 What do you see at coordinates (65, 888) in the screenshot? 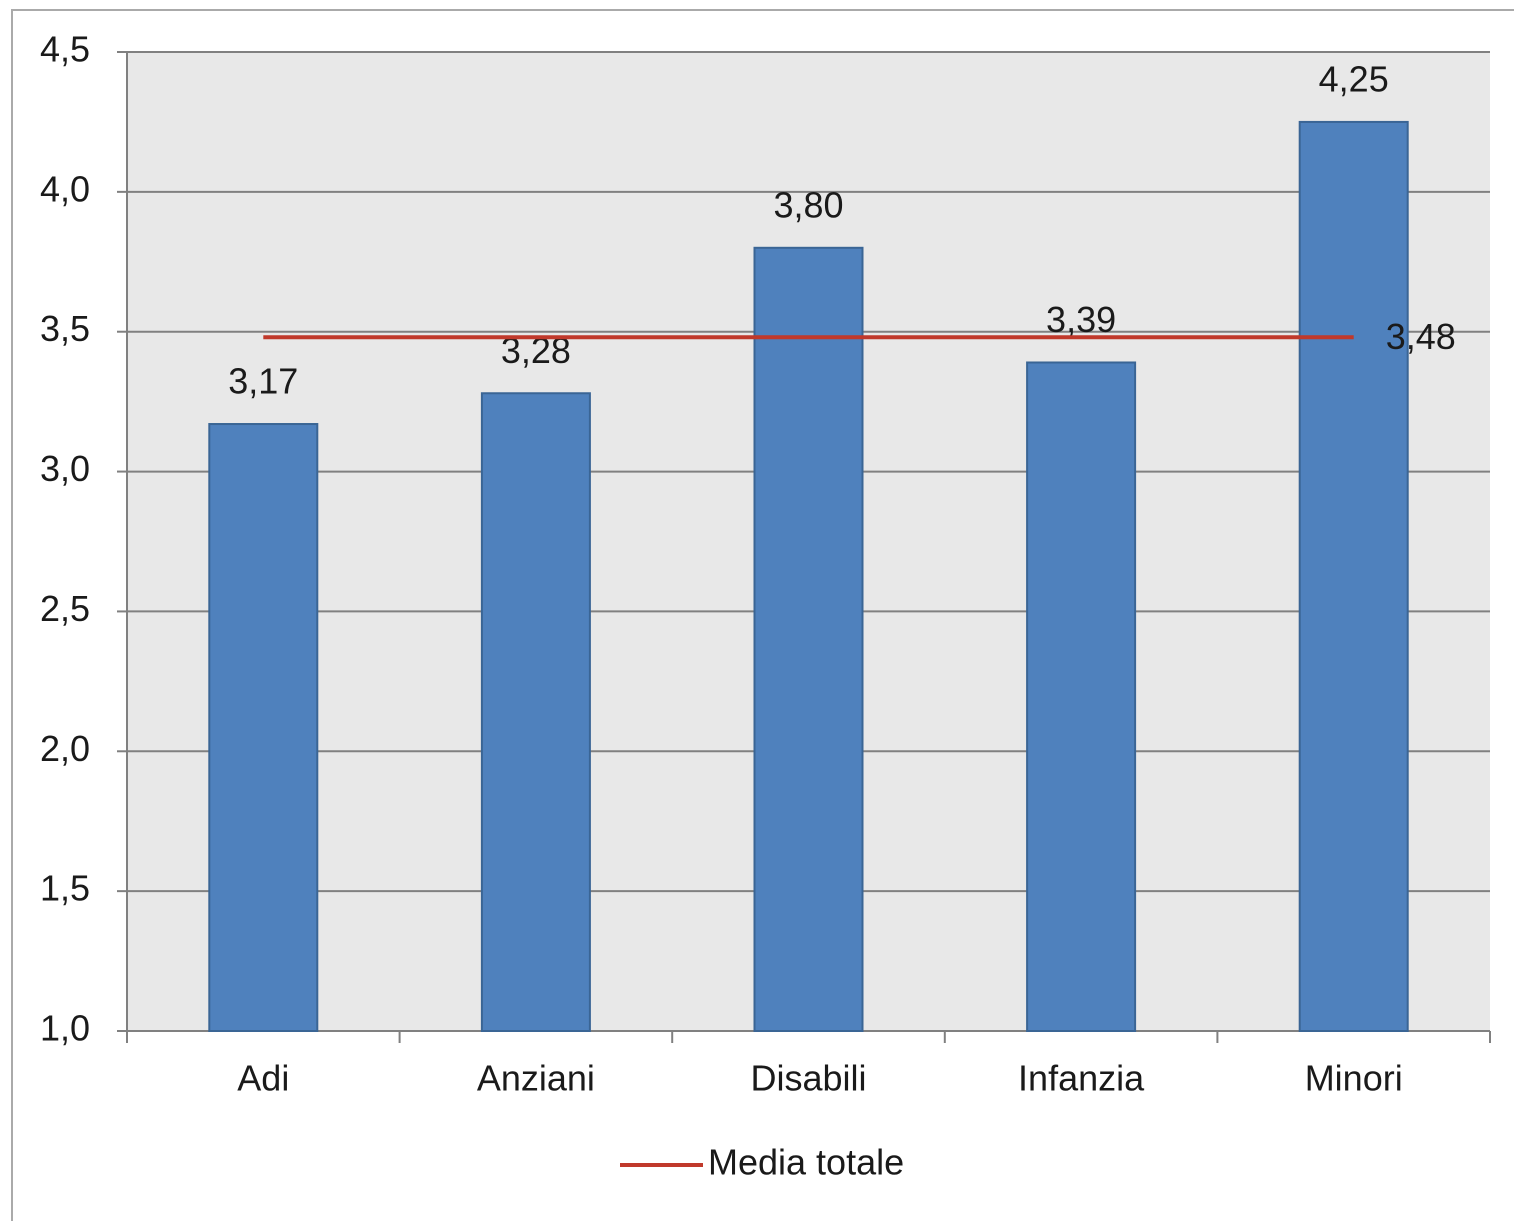
I see `y-tick-label: 1,5` at bounding box center [65, 888].